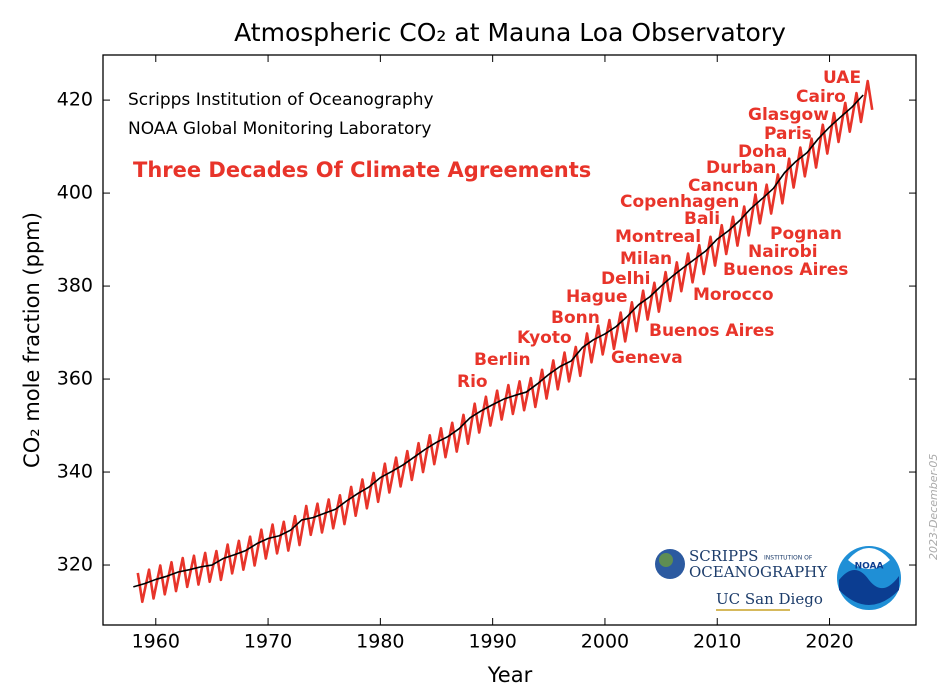  What do you see at coordinates (75, 565) in the screenshot?
I see `y-tick-label: 320` at bounding box center [75, 565].